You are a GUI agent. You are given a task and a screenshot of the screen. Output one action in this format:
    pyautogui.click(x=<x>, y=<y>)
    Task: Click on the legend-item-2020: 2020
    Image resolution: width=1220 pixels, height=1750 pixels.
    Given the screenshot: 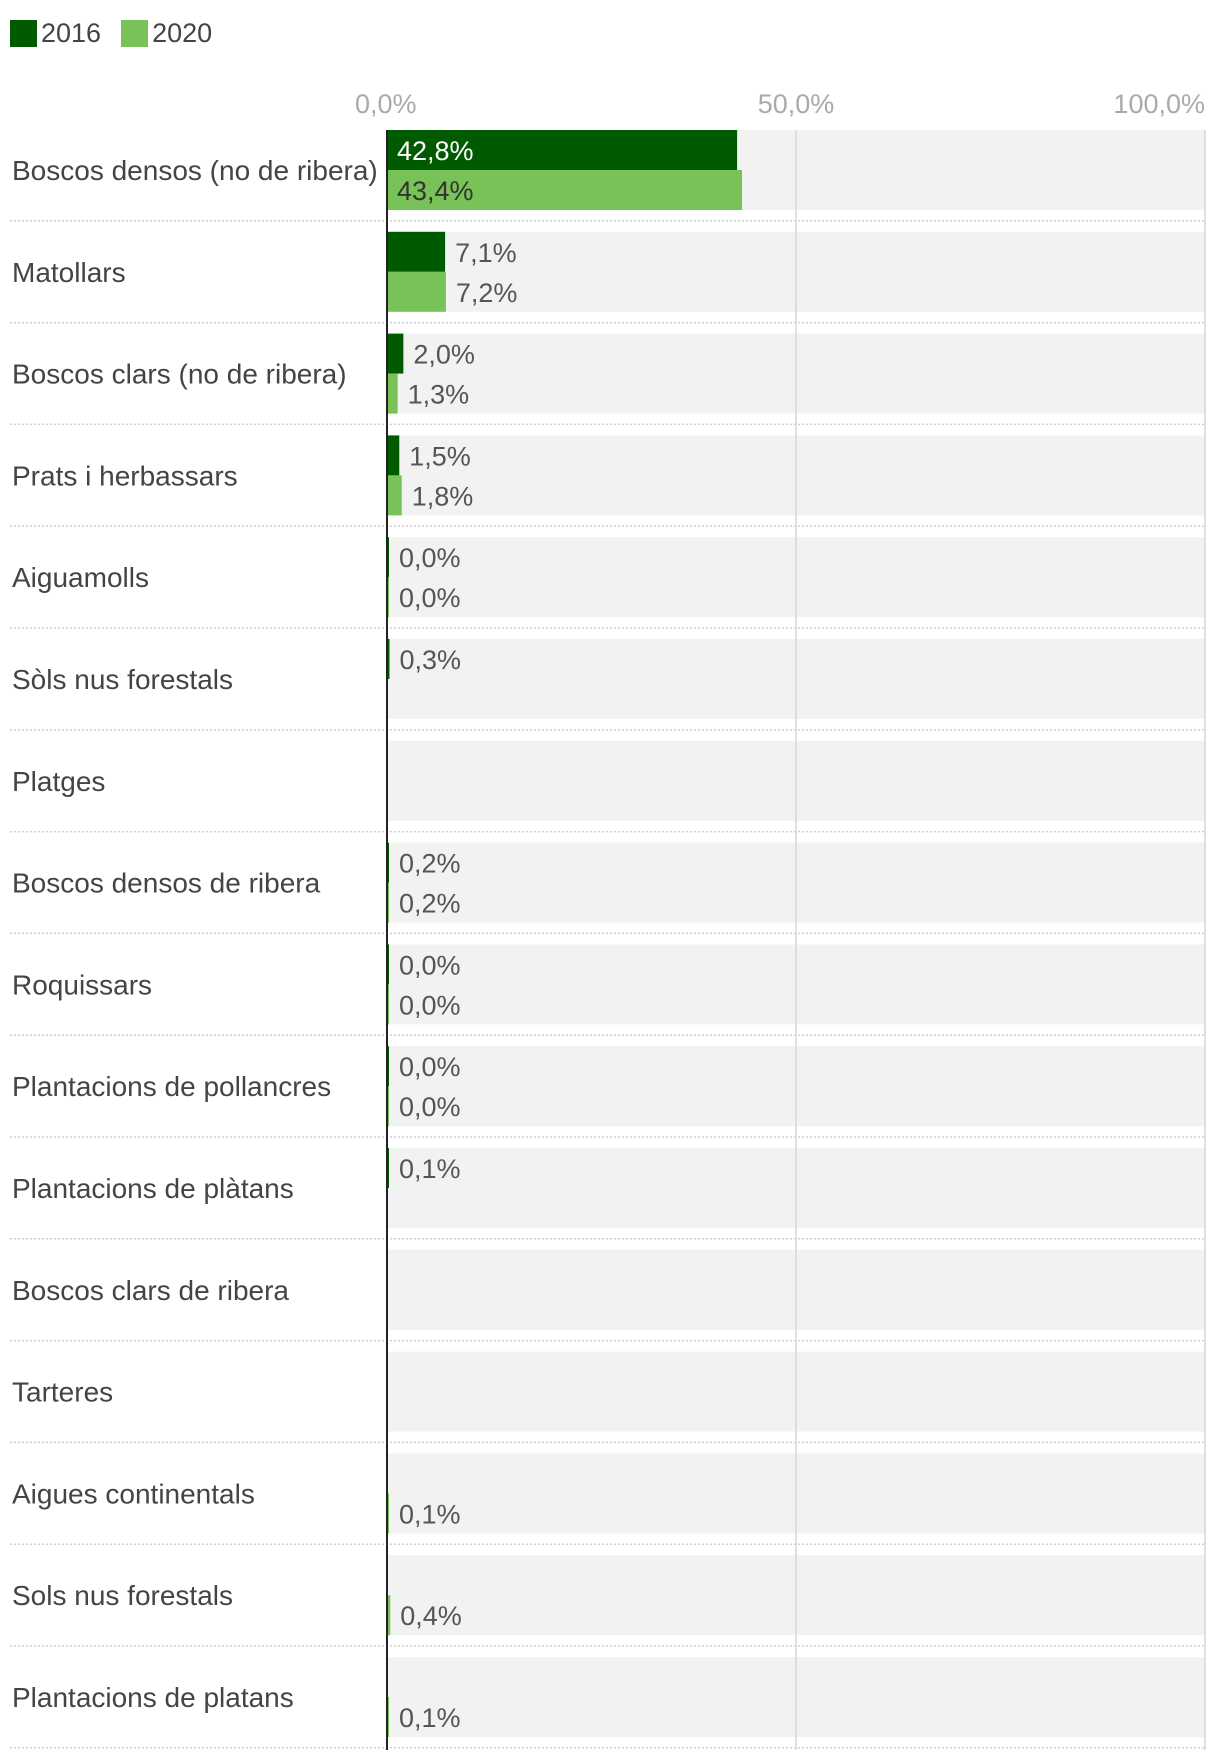 What is the action you would take?
    pyautogui.click(x=166, y=33)
    